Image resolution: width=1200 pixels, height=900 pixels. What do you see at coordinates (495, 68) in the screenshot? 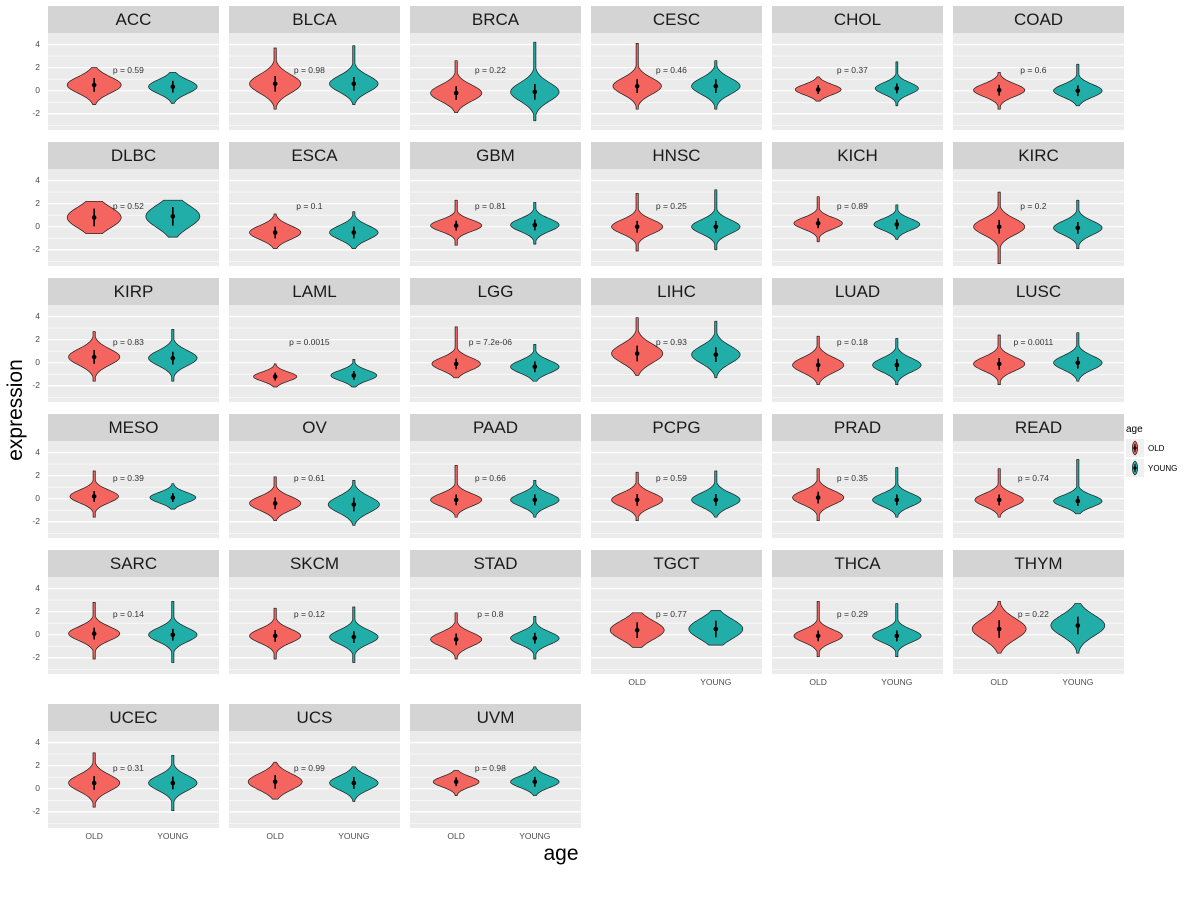
I see `facet-cell-BRCA: BRCA p = 0.22` at bounding box center [495, 68].